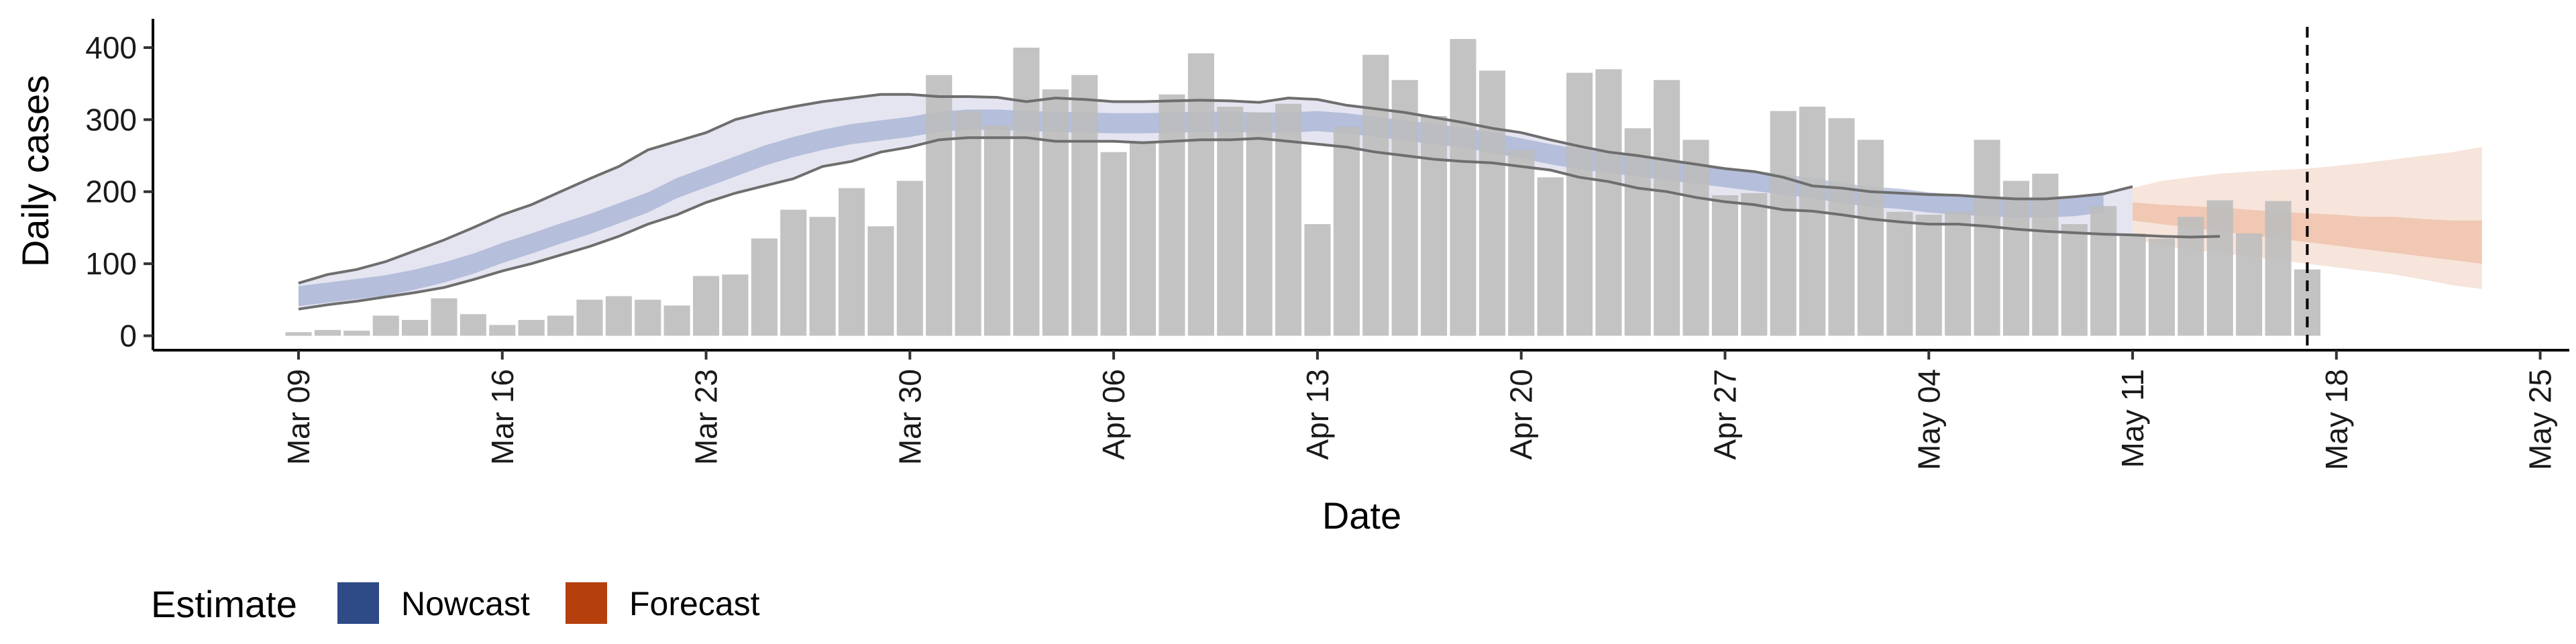 The width and height of the screenshot is (2576, 644). I want to click on y-tick-label: 0, so click(128, 336).